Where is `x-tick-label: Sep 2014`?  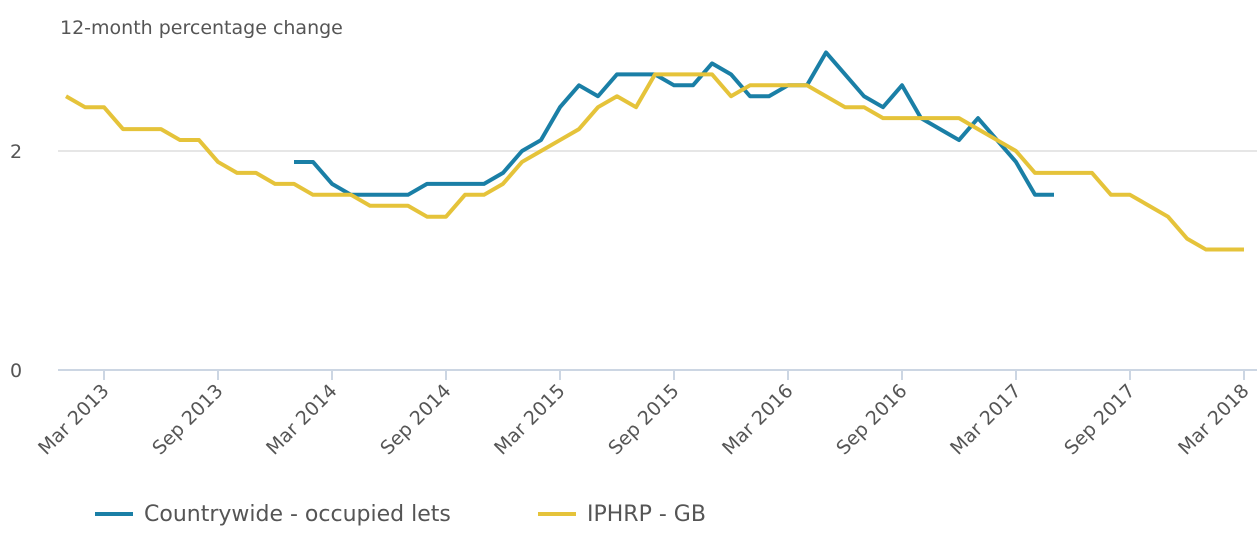
x-tick-label: Sep 2014 is located at coordinates (415, 419).